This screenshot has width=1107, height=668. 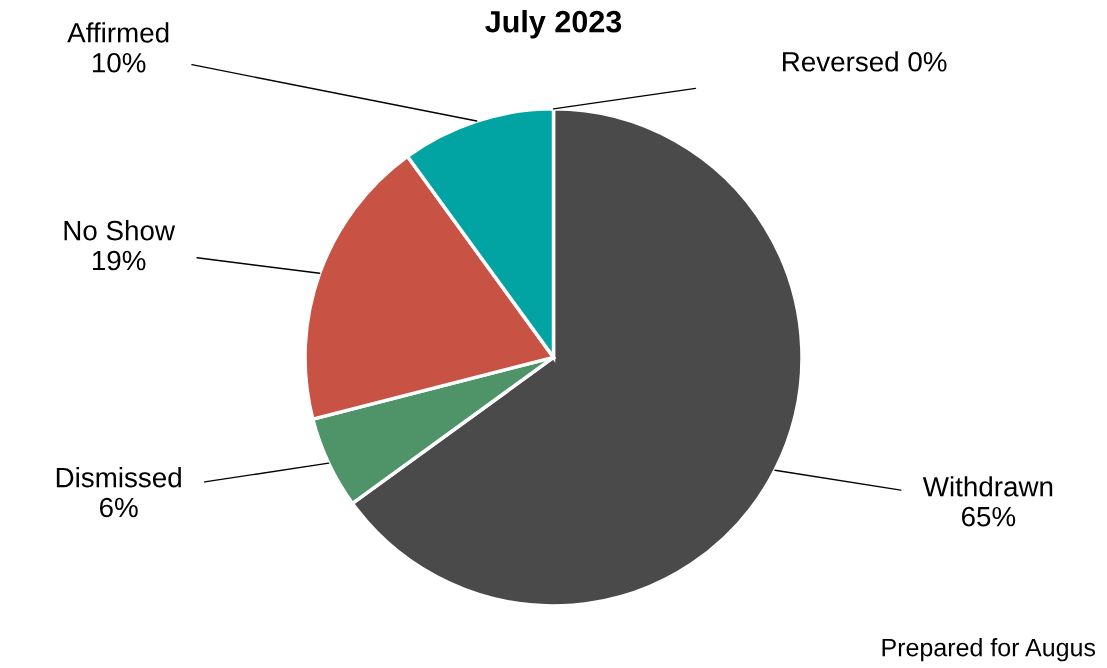 I want to click on data-label: 10%, so click(x=119, y=62).